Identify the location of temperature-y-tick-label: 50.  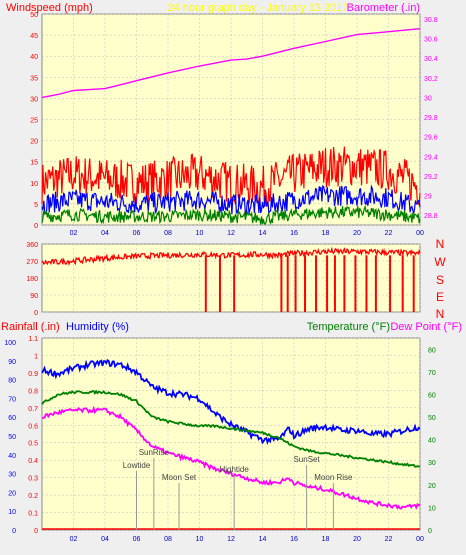
(432, 418).